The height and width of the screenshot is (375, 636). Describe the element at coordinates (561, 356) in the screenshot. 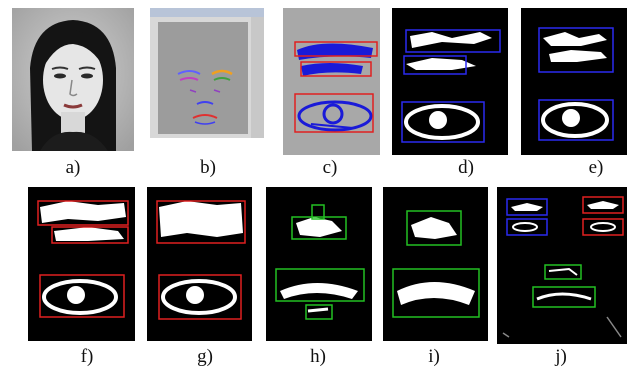

I see `caption-j: j)` at that location.